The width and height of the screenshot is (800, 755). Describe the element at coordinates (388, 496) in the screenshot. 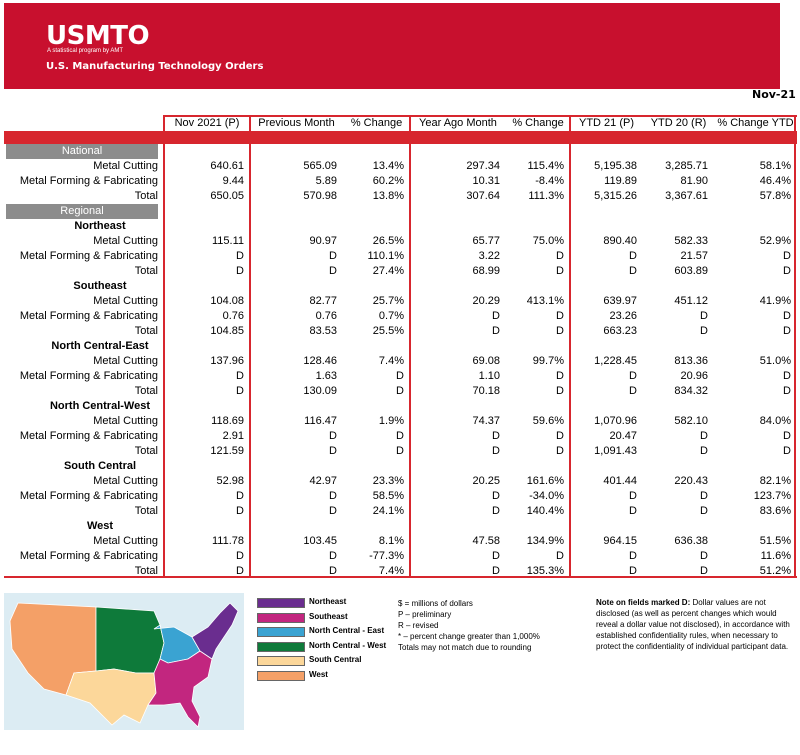

I see `table-cell: 58.5%` at that location.